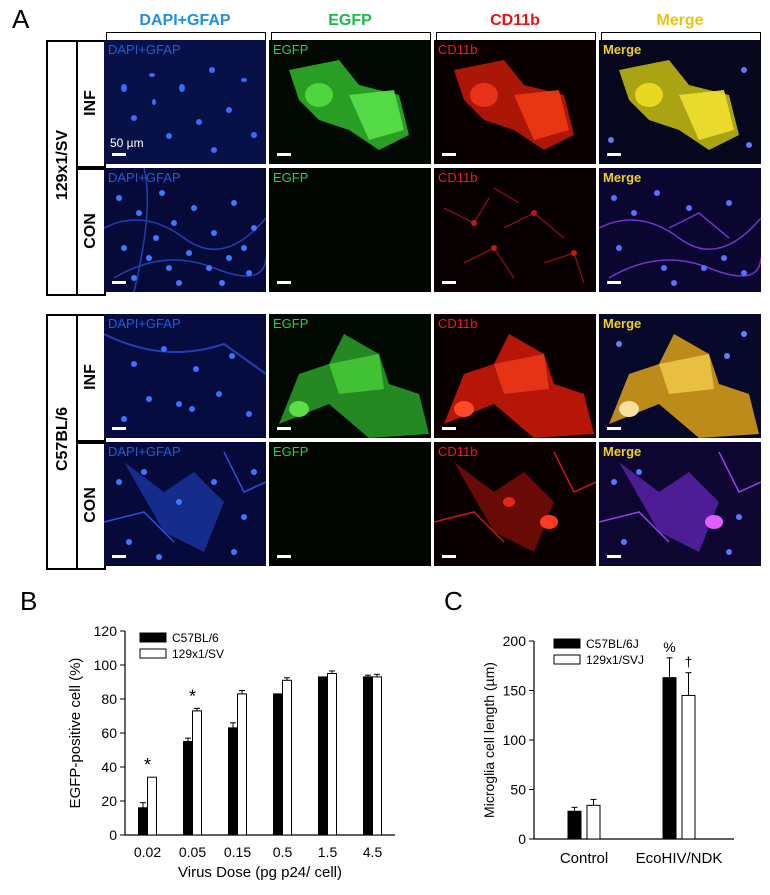 This screenshot has width=770, height=895. I want to click on x-tick-label: 4.5, so click(373, 852).